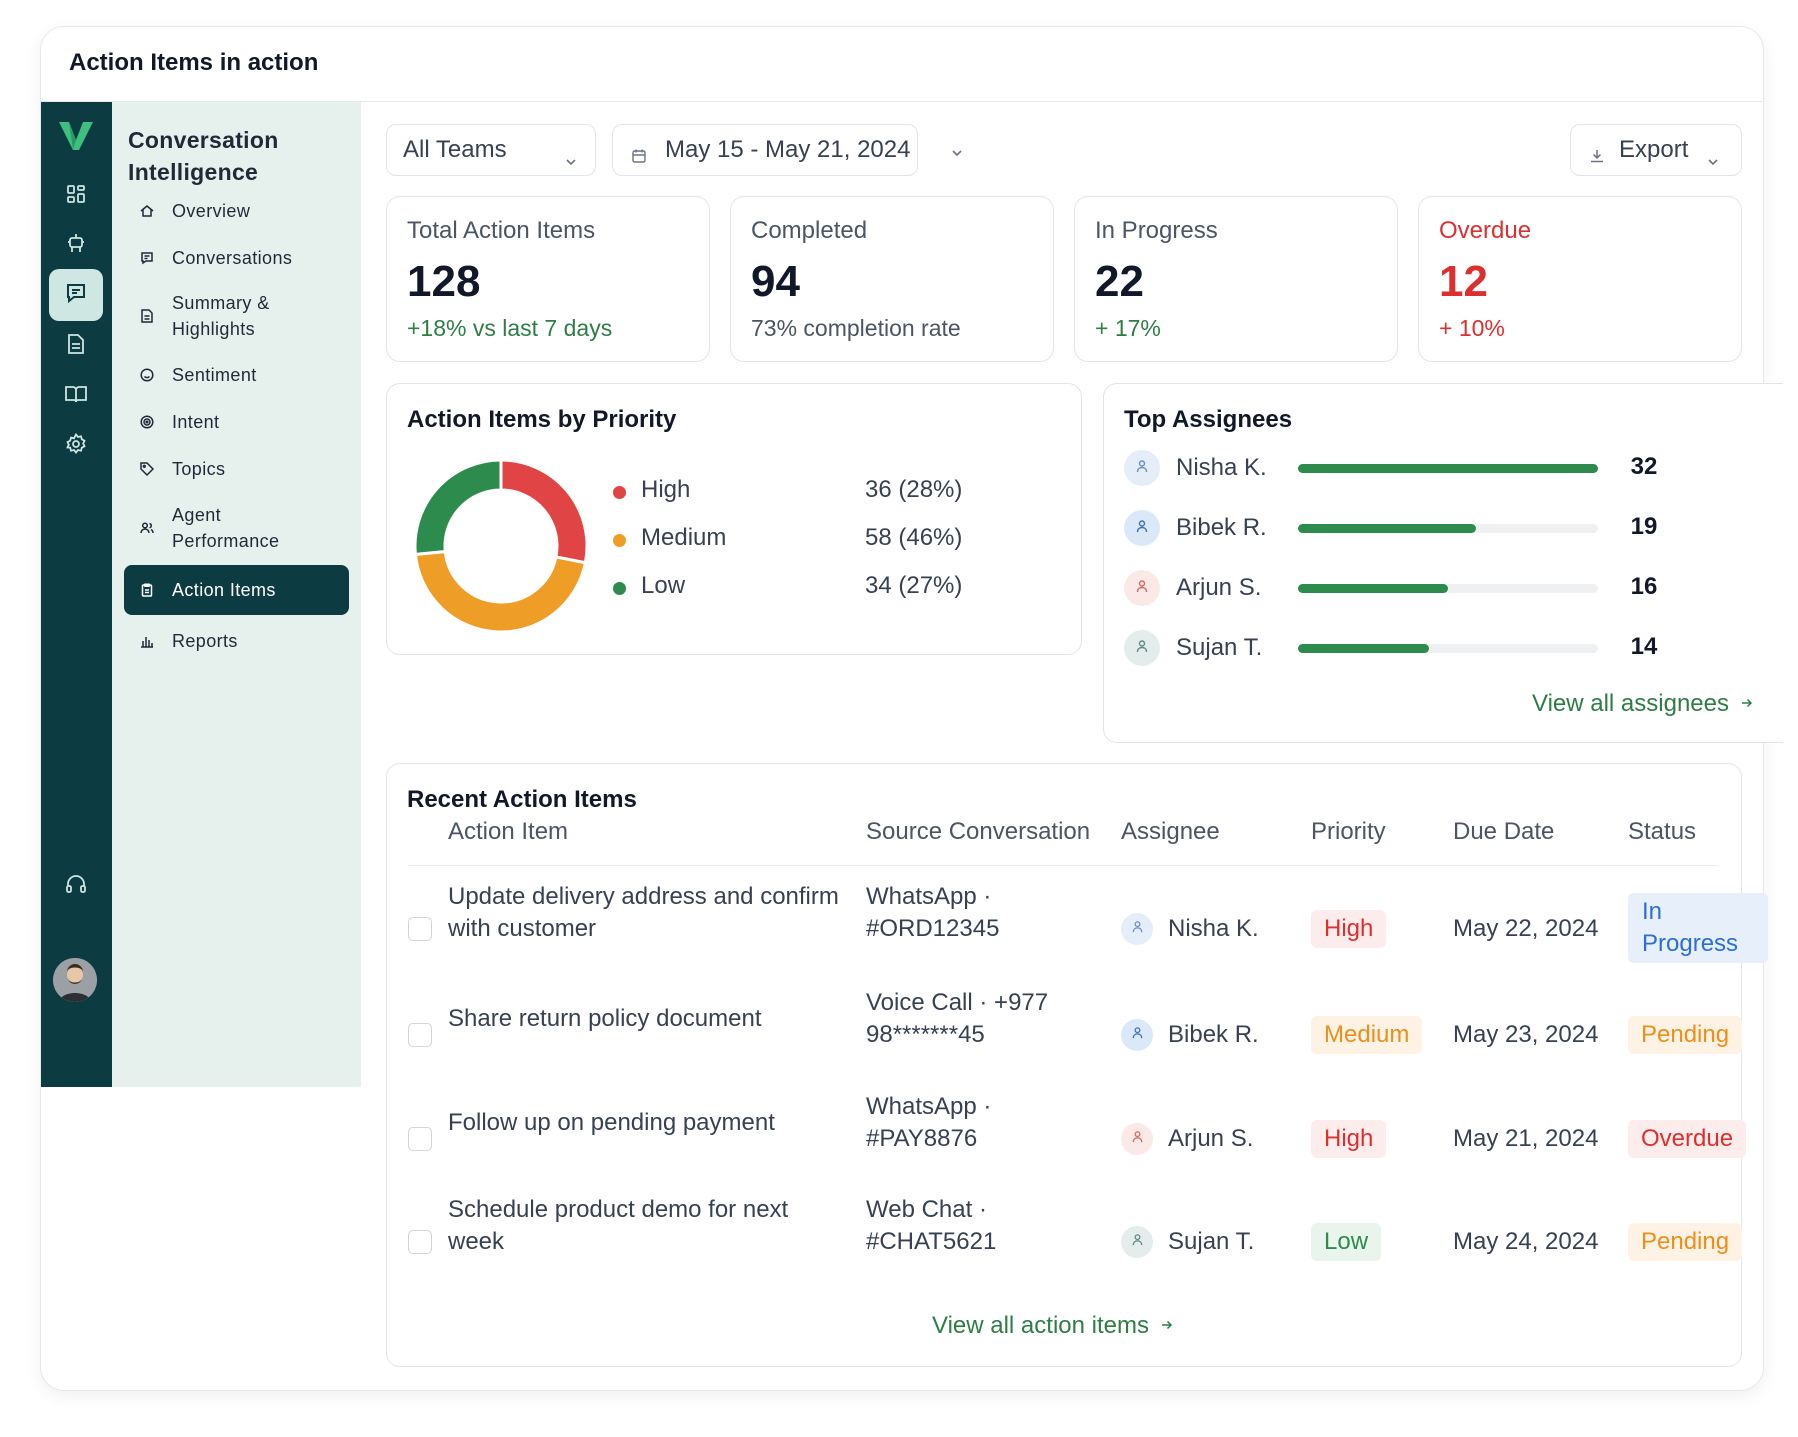  I want to click on rail-documents-button, so click(76, 346).